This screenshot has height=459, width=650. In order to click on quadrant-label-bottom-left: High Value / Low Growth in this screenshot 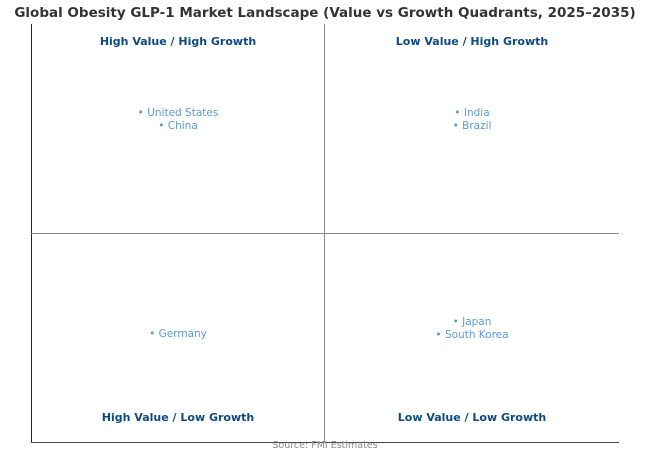, I will do `click(178, 417)`.